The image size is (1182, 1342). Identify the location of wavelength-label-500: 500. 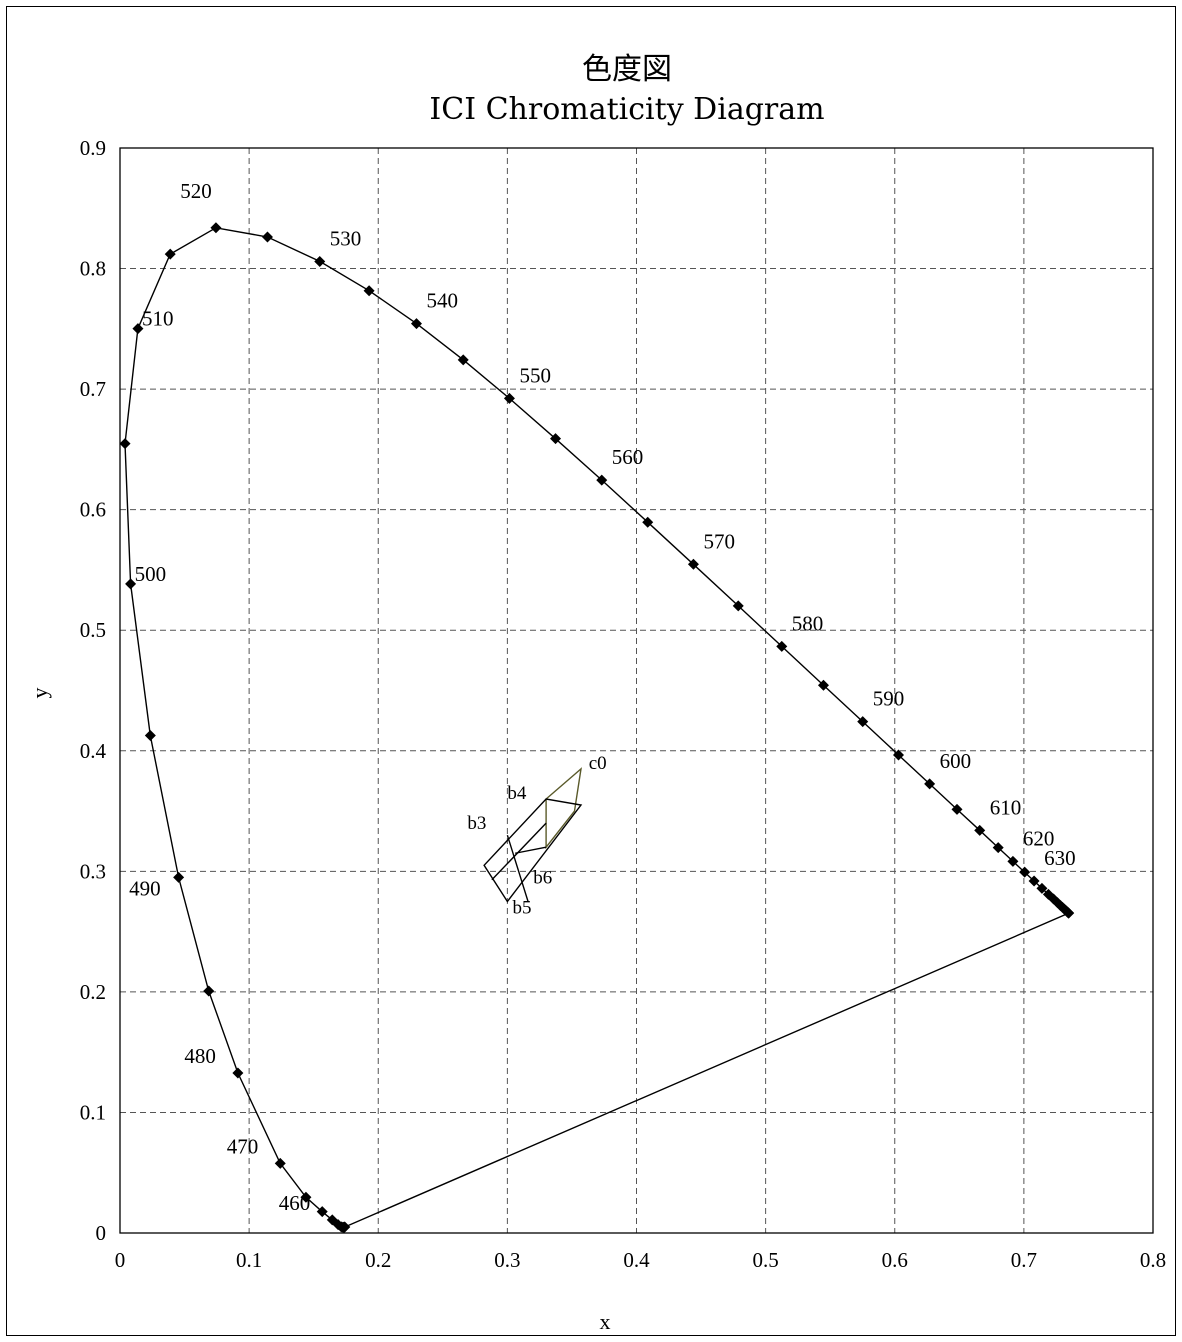
(151, 574).